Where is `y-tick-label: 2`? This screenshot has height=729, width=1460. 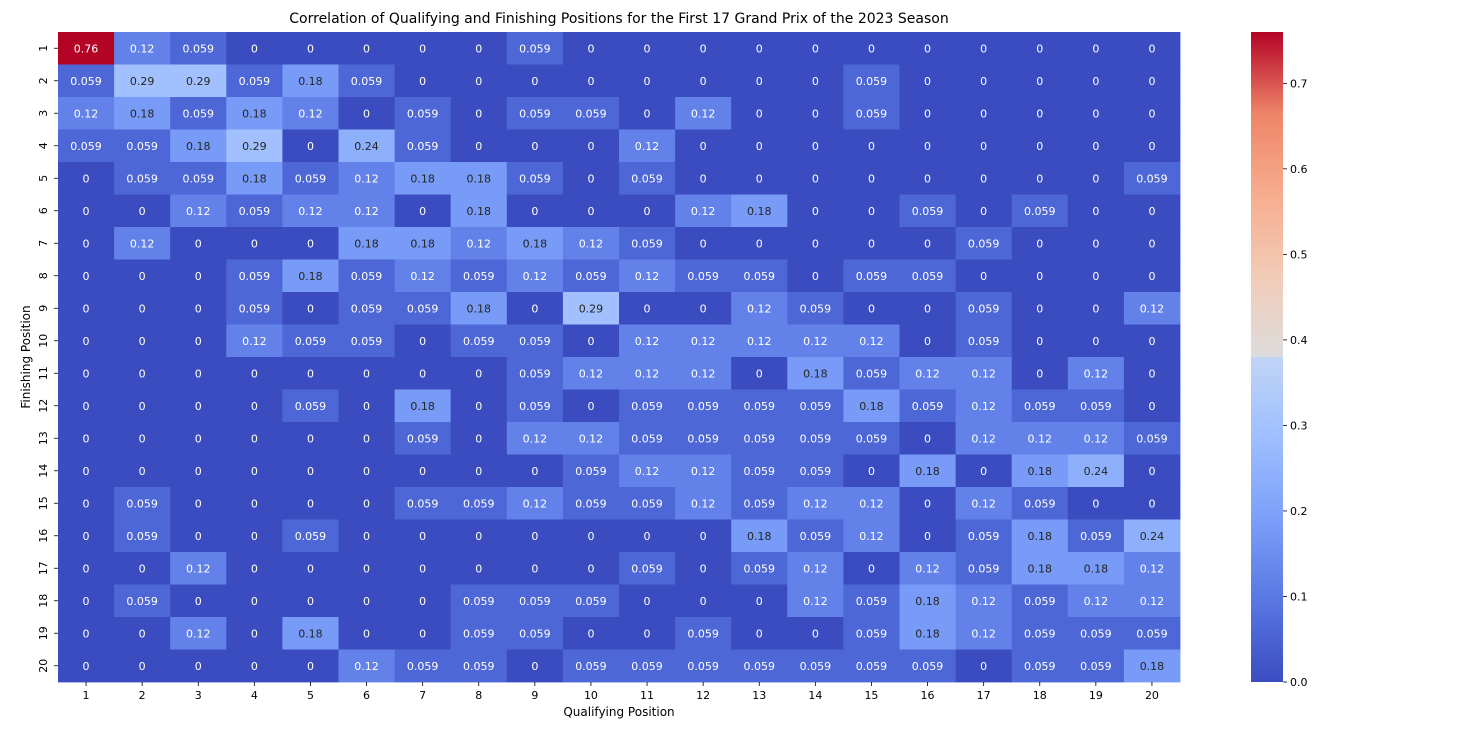
y-tick-label: 2 is located at coordinates (43, 80).